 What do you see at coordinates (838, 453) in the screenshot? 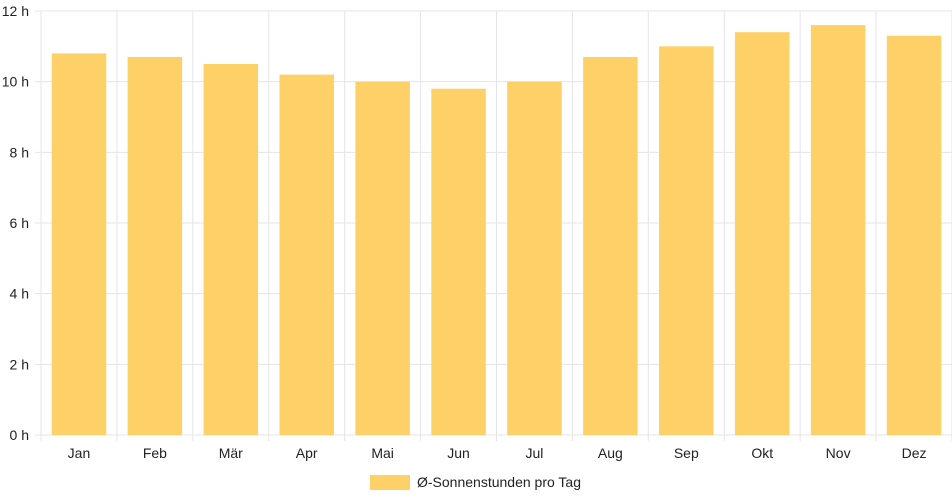
I see `x-tick-label: Nov` at bounding box center [838, 453].